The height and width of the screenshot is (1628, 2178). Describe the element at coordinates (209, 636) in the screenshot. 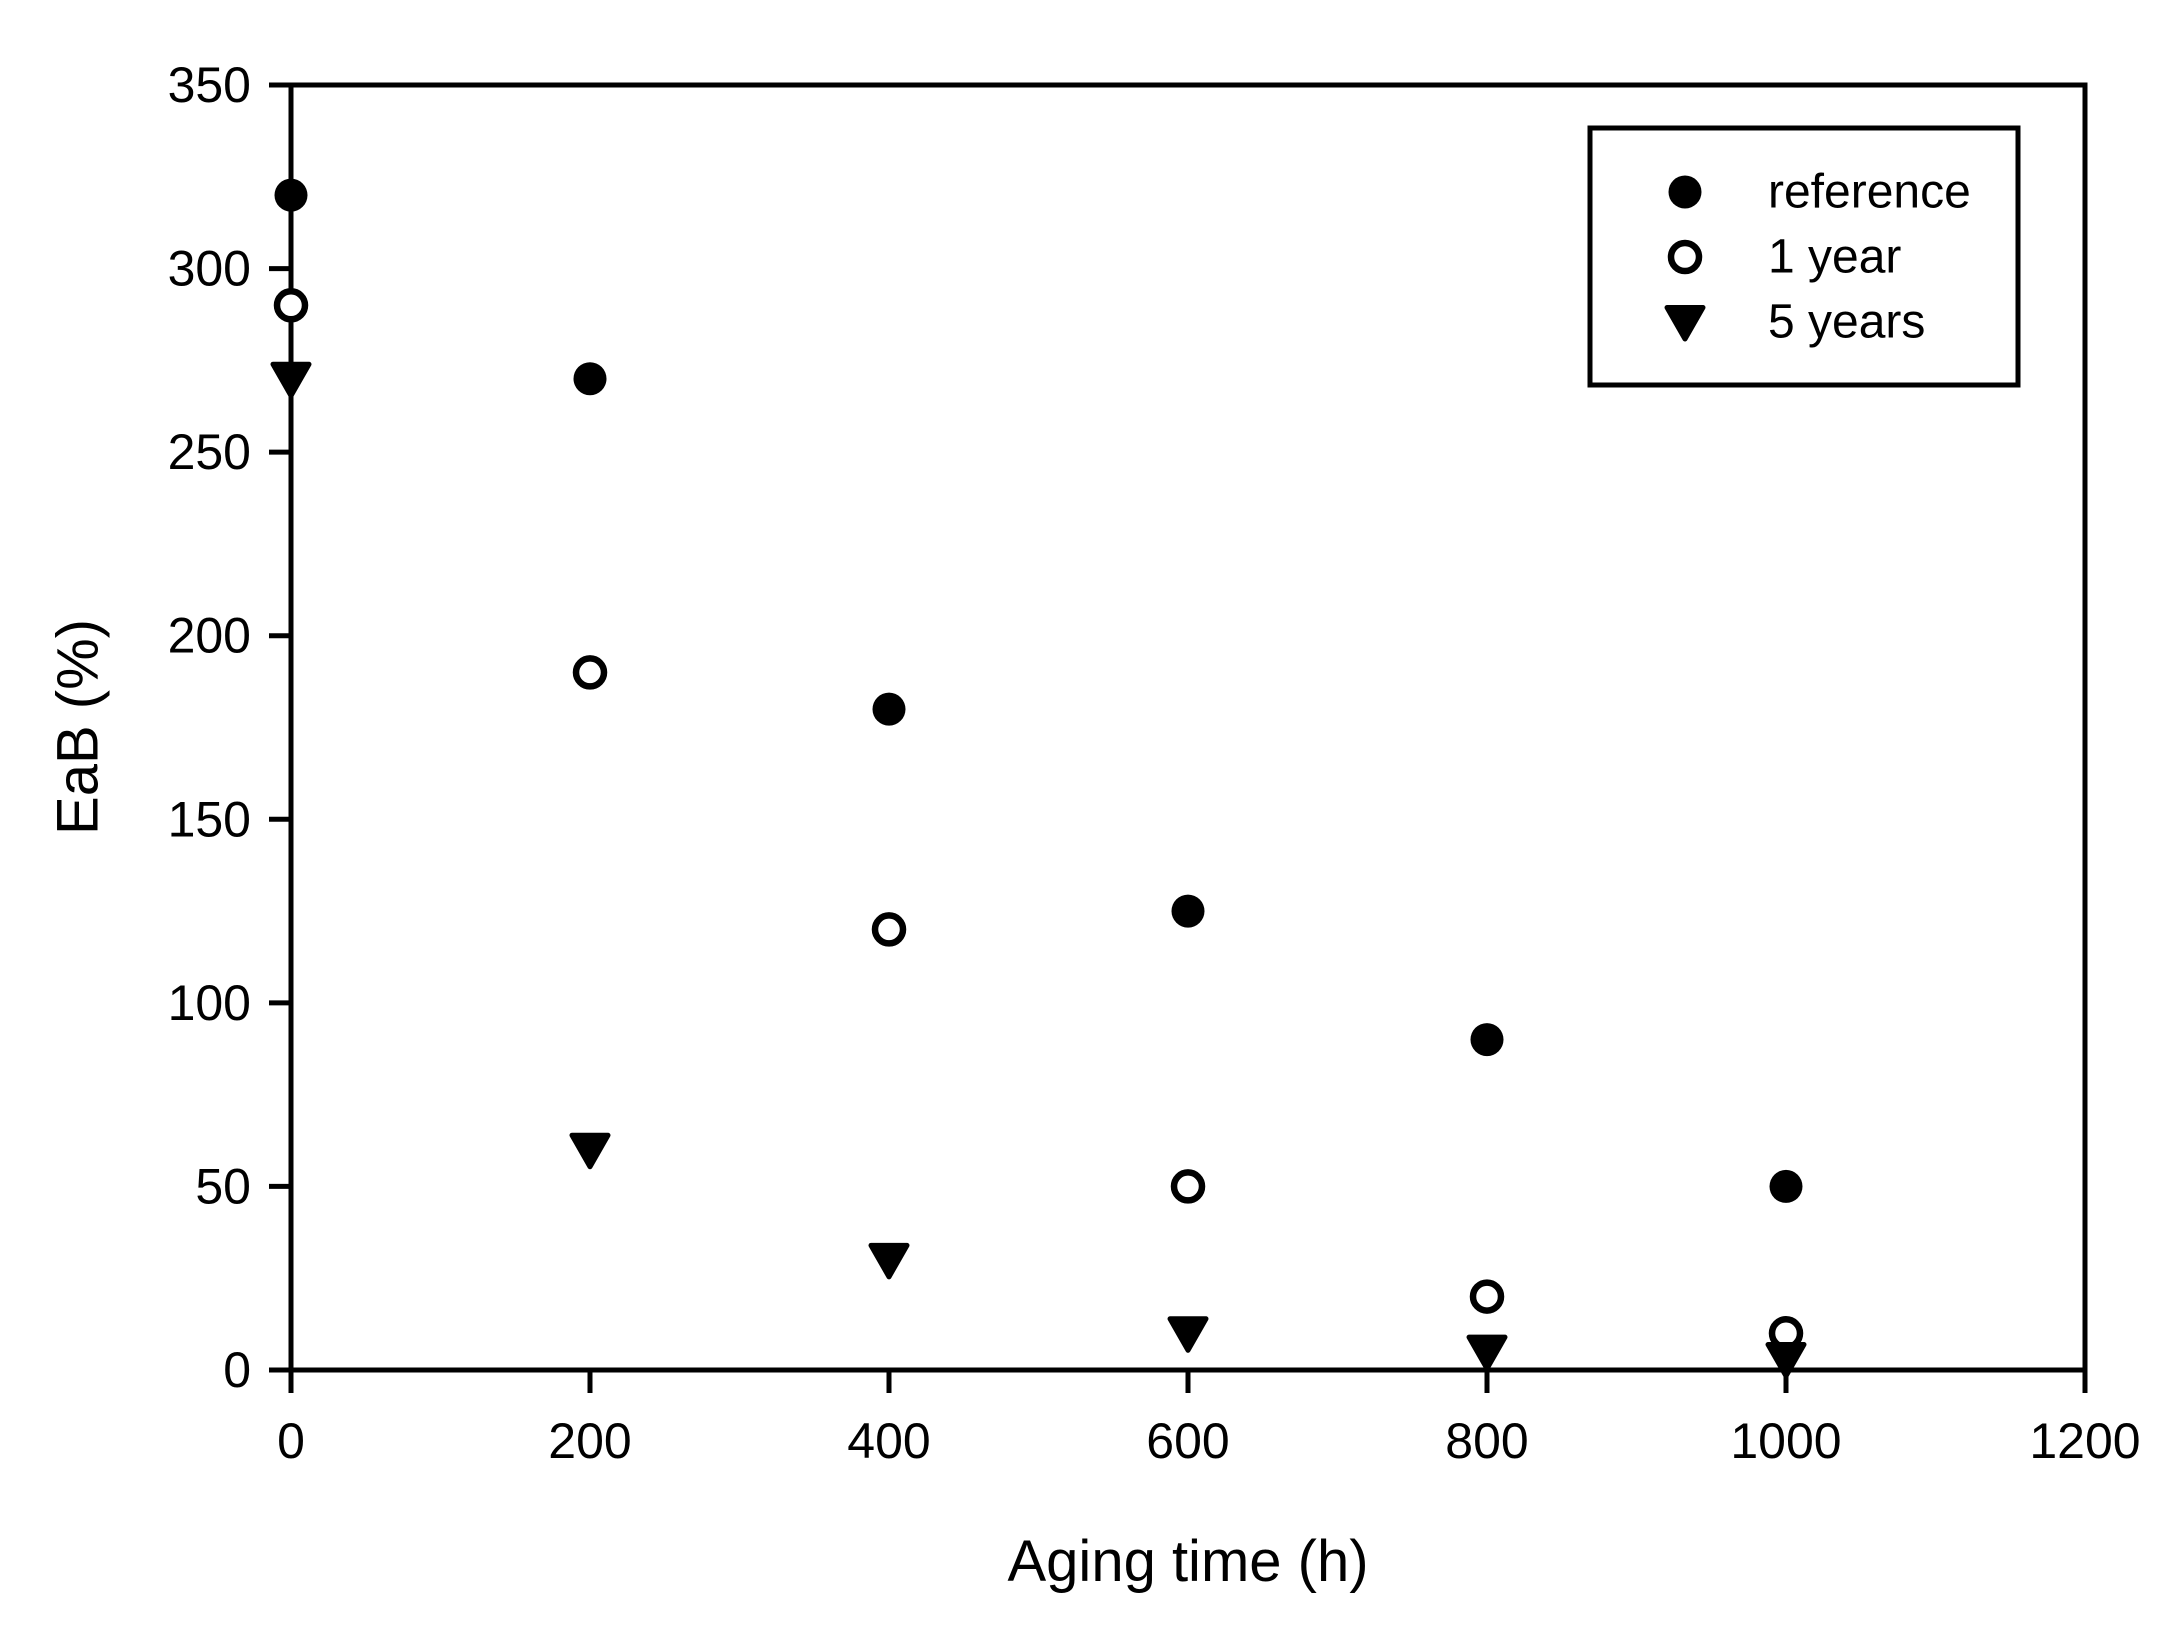

I see `y-tick-label: 200` at that location.